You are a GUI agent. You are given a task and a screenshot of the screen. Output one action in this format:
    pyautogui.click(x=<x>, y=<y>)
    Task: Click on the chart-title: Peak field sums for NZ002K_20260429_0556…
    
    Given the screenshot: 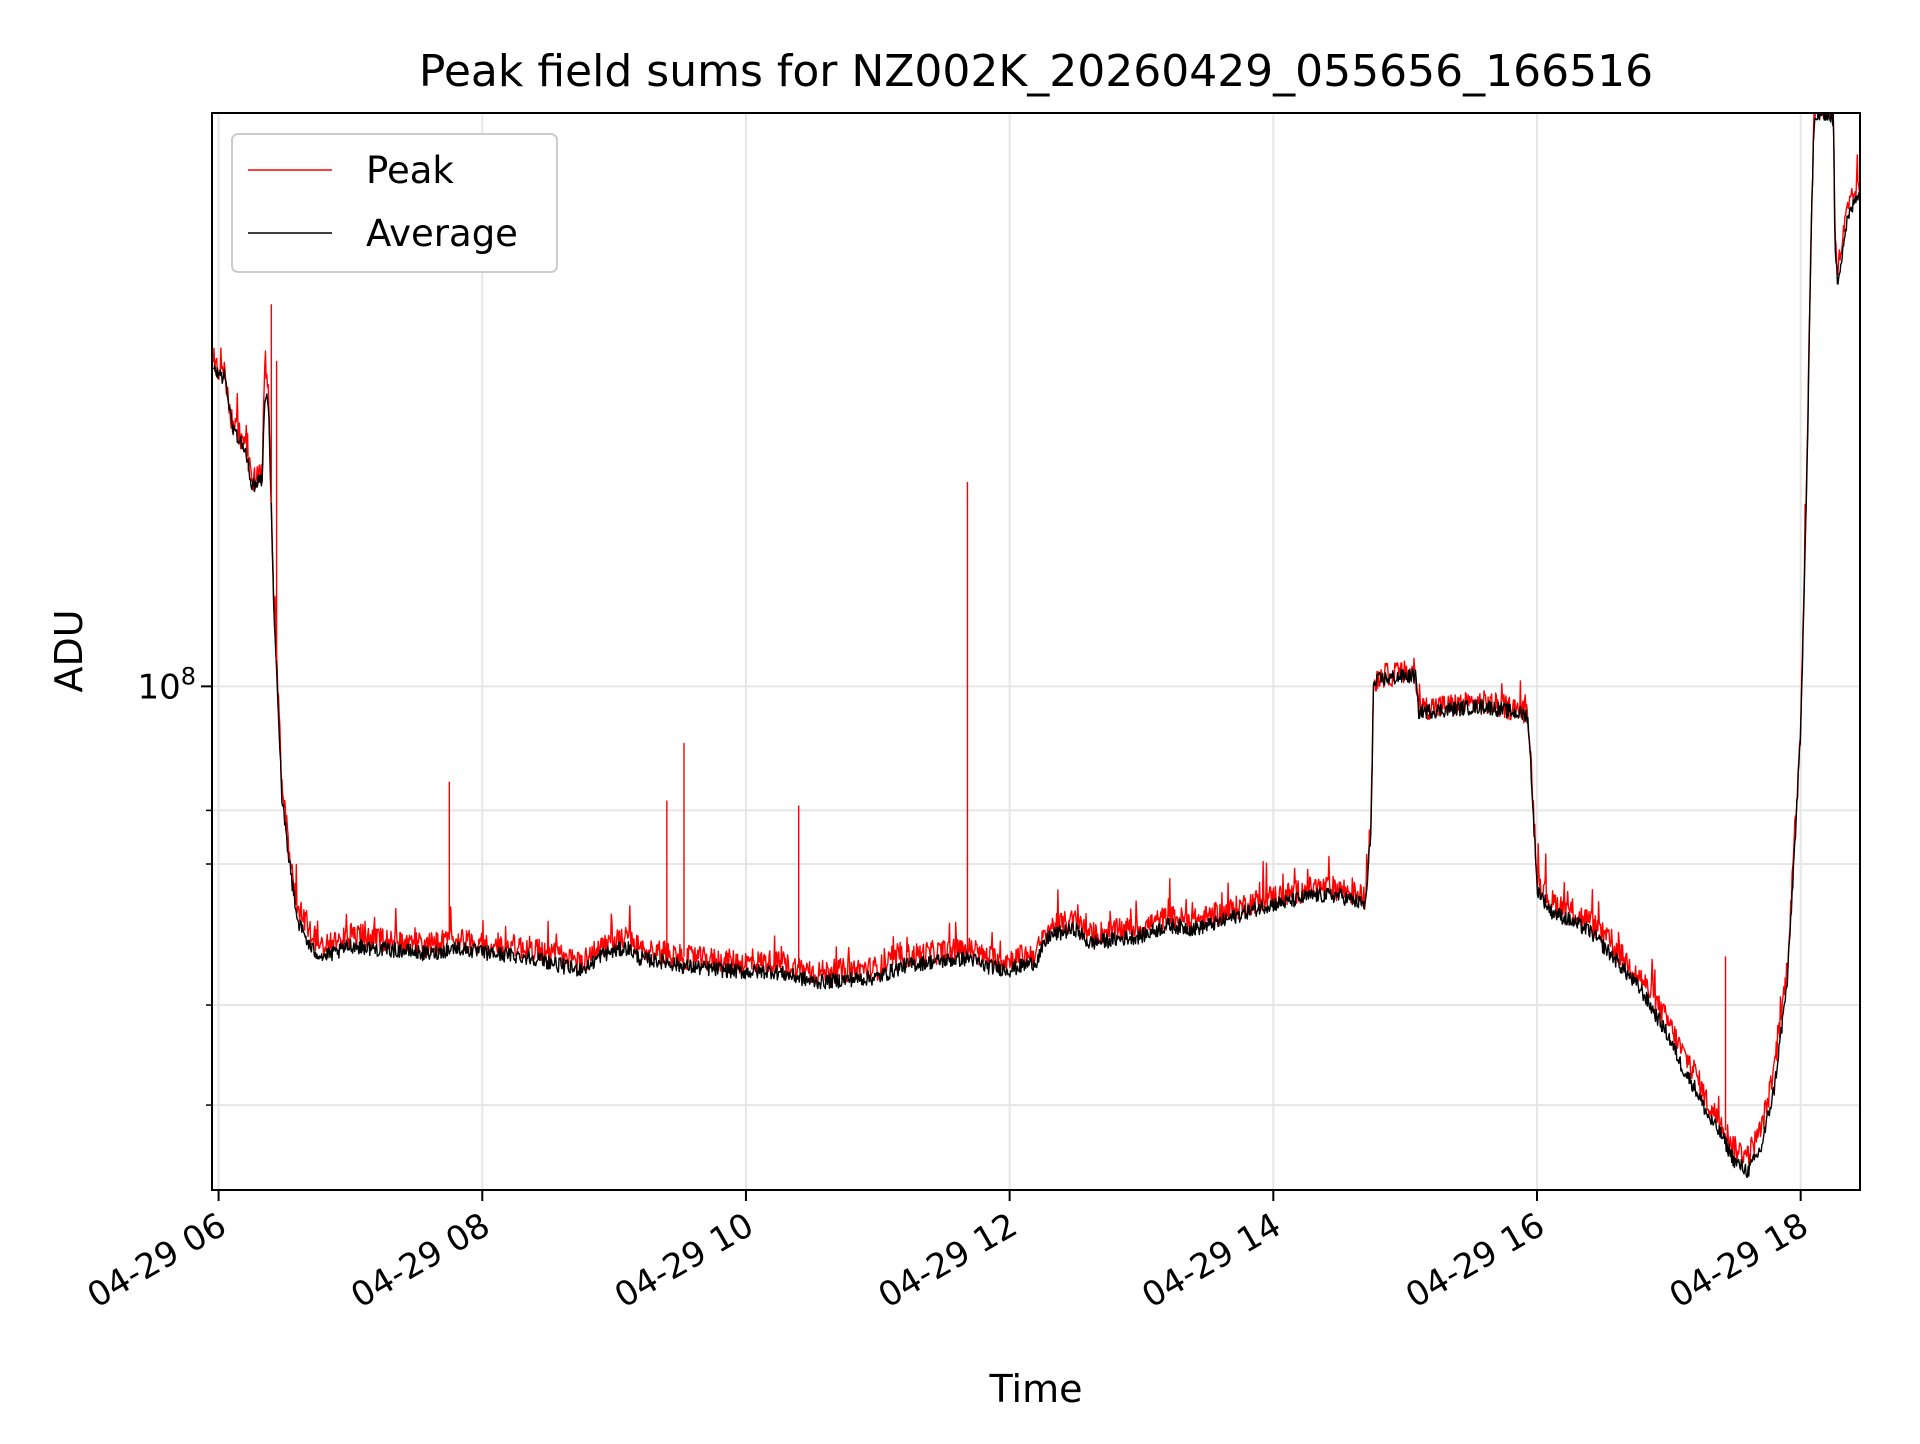 What is the action you would take?
    pyautogui.click(x=1036, y=71)
    